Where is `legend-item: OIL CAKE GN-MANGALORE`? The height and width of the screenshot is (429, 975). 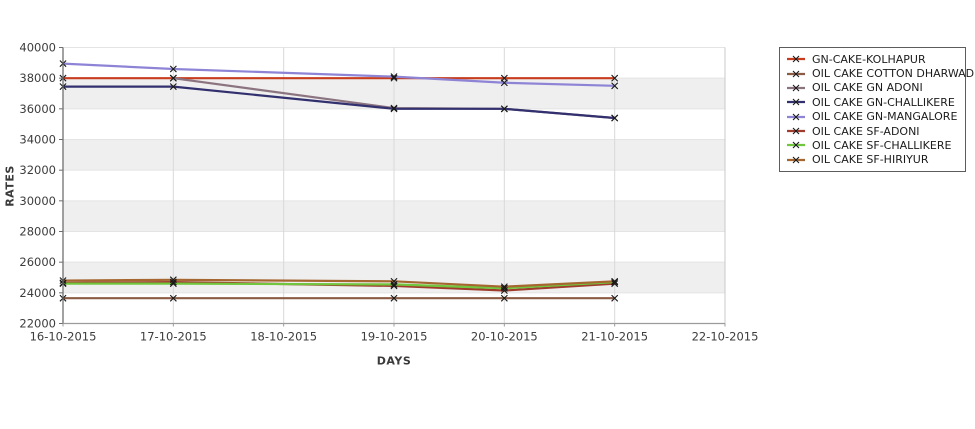
legend-item: OIL CAKE GN-MANGALORE is located at coordinates (872, 117).